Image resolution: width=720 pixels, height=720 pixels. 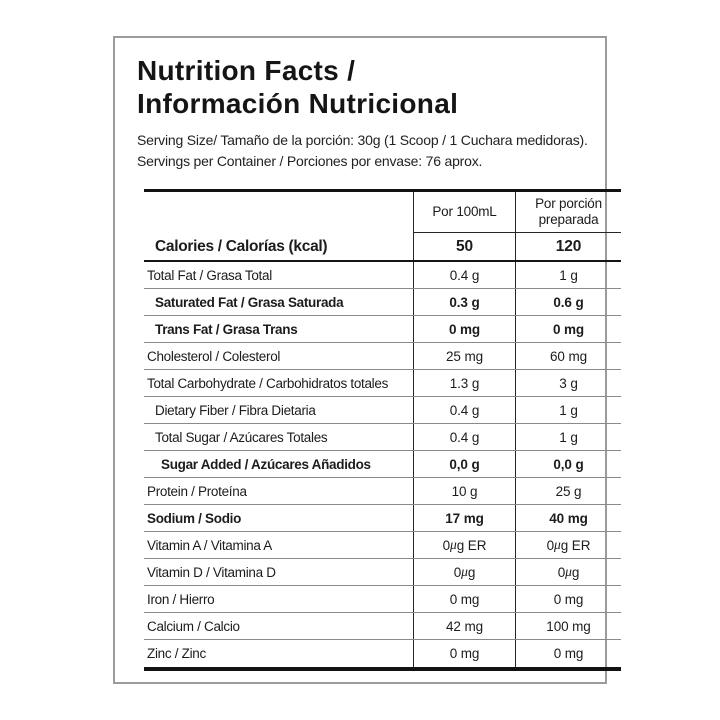 What do you see at coordinates (266, 464) in the screenshot?
I see `row-label: Sugar Added / Azúcares Añadidos` at bounding box center [266, 464].